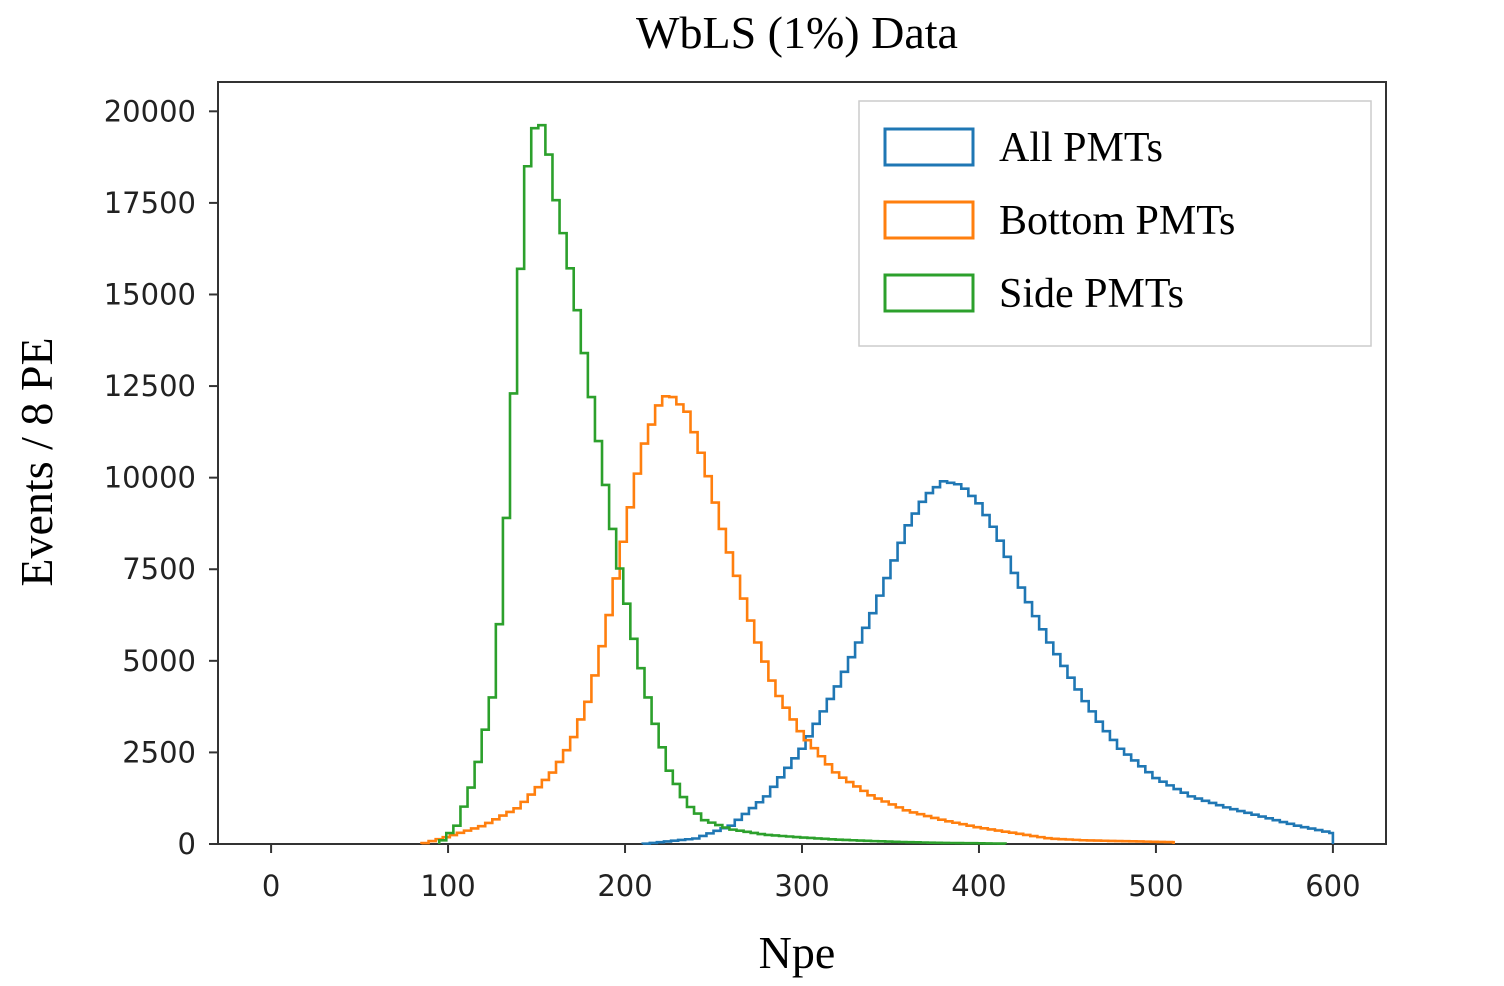 Image resolution: width=1504 pixels, height=986 pixels. What do you see at coordinates (447, 886) in the screenshot?
I see `x-tick-label: 100` at bounding box center [447, 886].